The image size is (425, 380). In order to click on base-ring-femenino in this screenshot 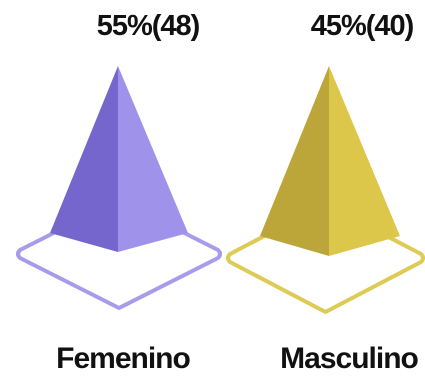, I will do `click(119, 254)`.